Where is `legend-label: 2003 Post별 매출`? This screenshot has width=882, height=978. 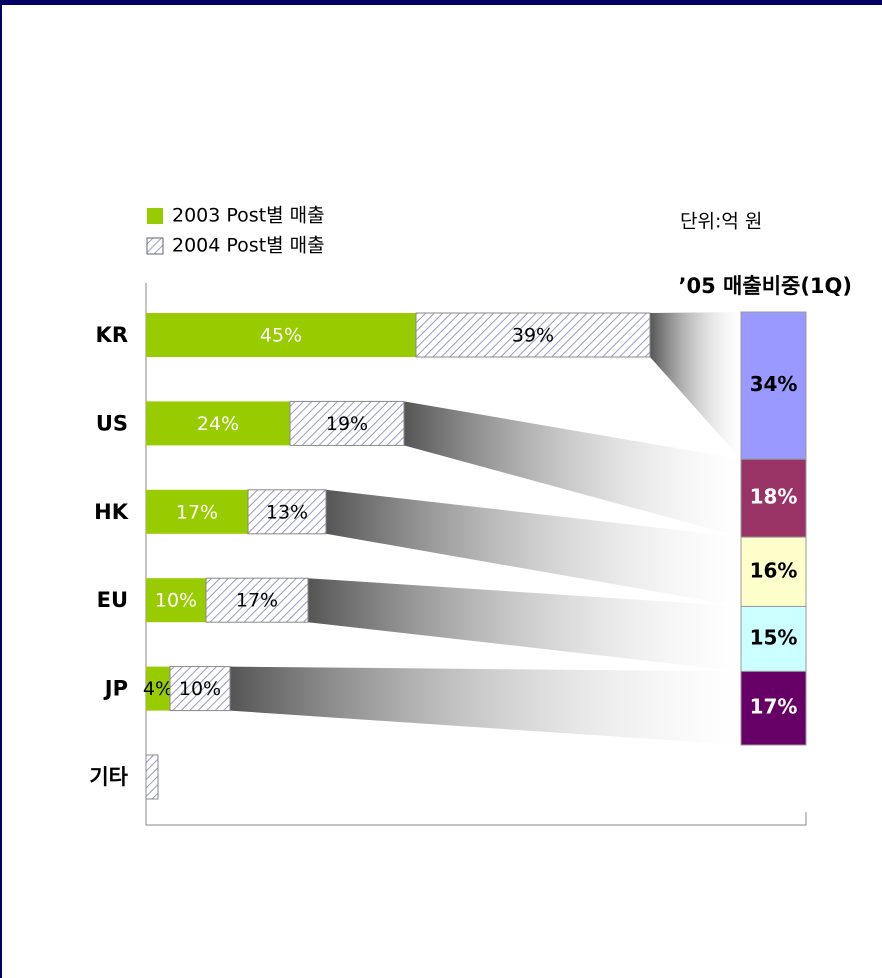 legend-label: 2003 Post별 매출 is located at coordinates (248, 216).